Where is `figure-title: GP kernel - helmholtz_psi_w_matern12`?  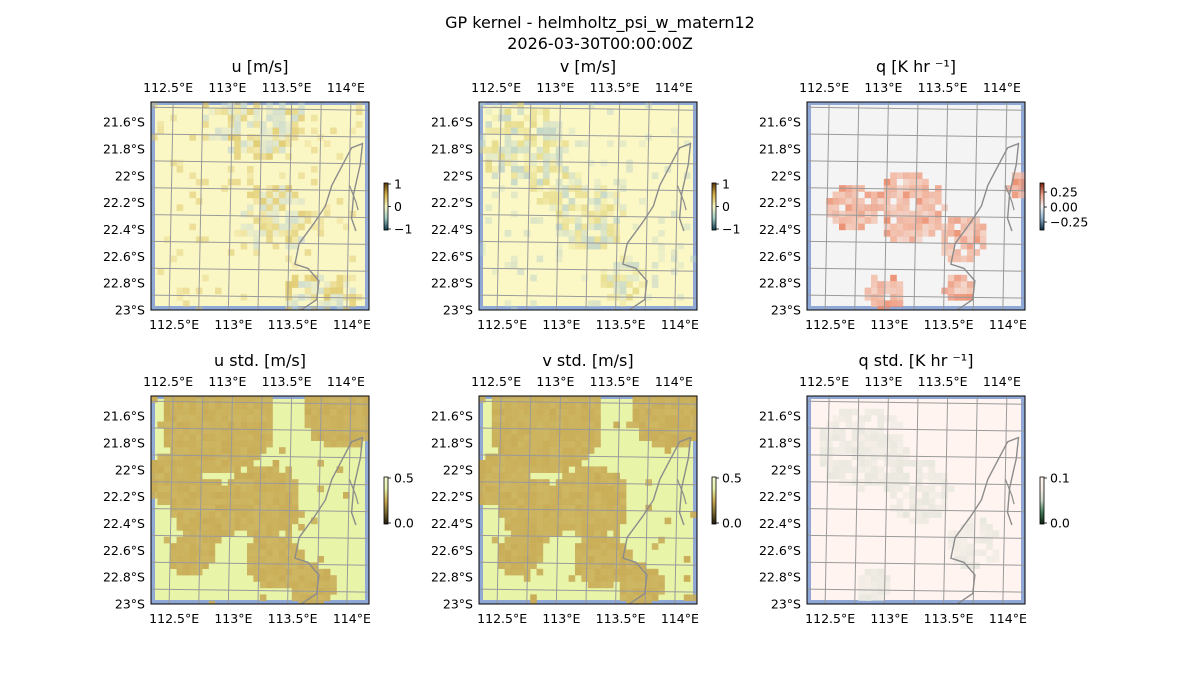 figure-title: GP kernel - helmholtz_psi_w_matern12 is located at coordinates (600, 23).